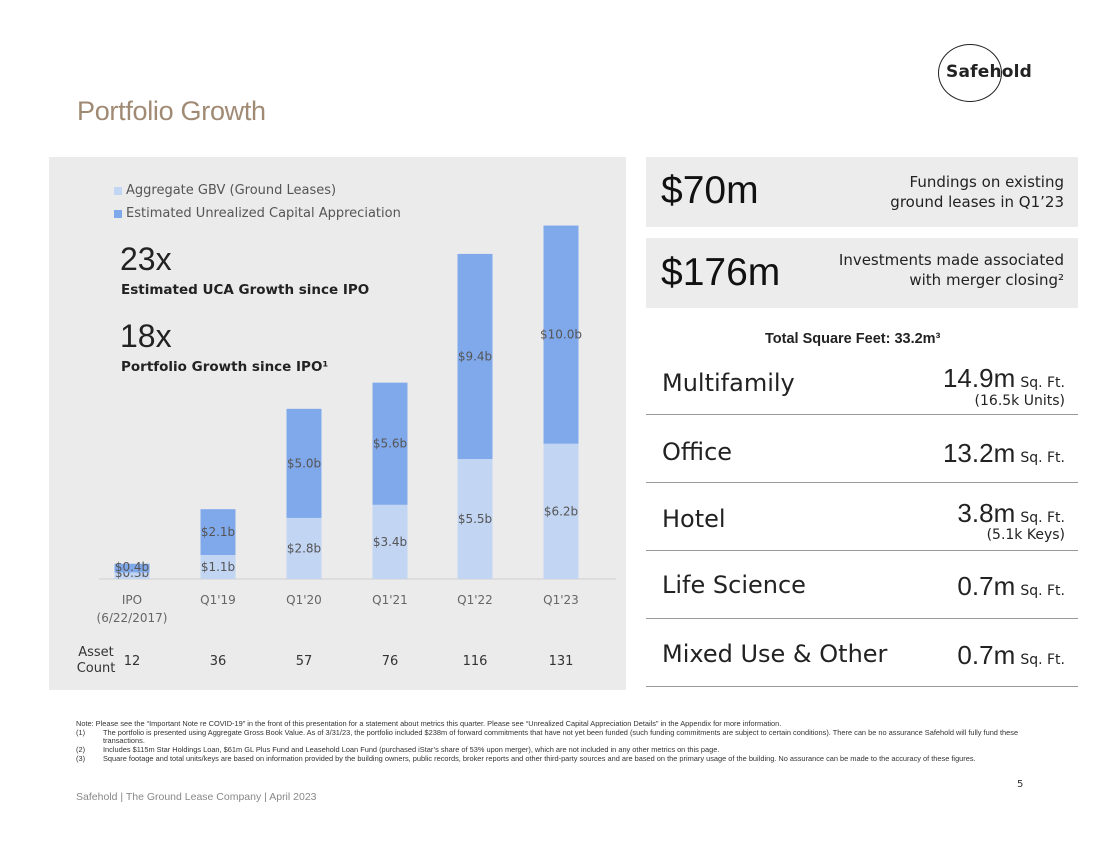  Describe the element at coordinates (81, 750) in the screenshot. I see `footnote-mark: (2)` at that location.